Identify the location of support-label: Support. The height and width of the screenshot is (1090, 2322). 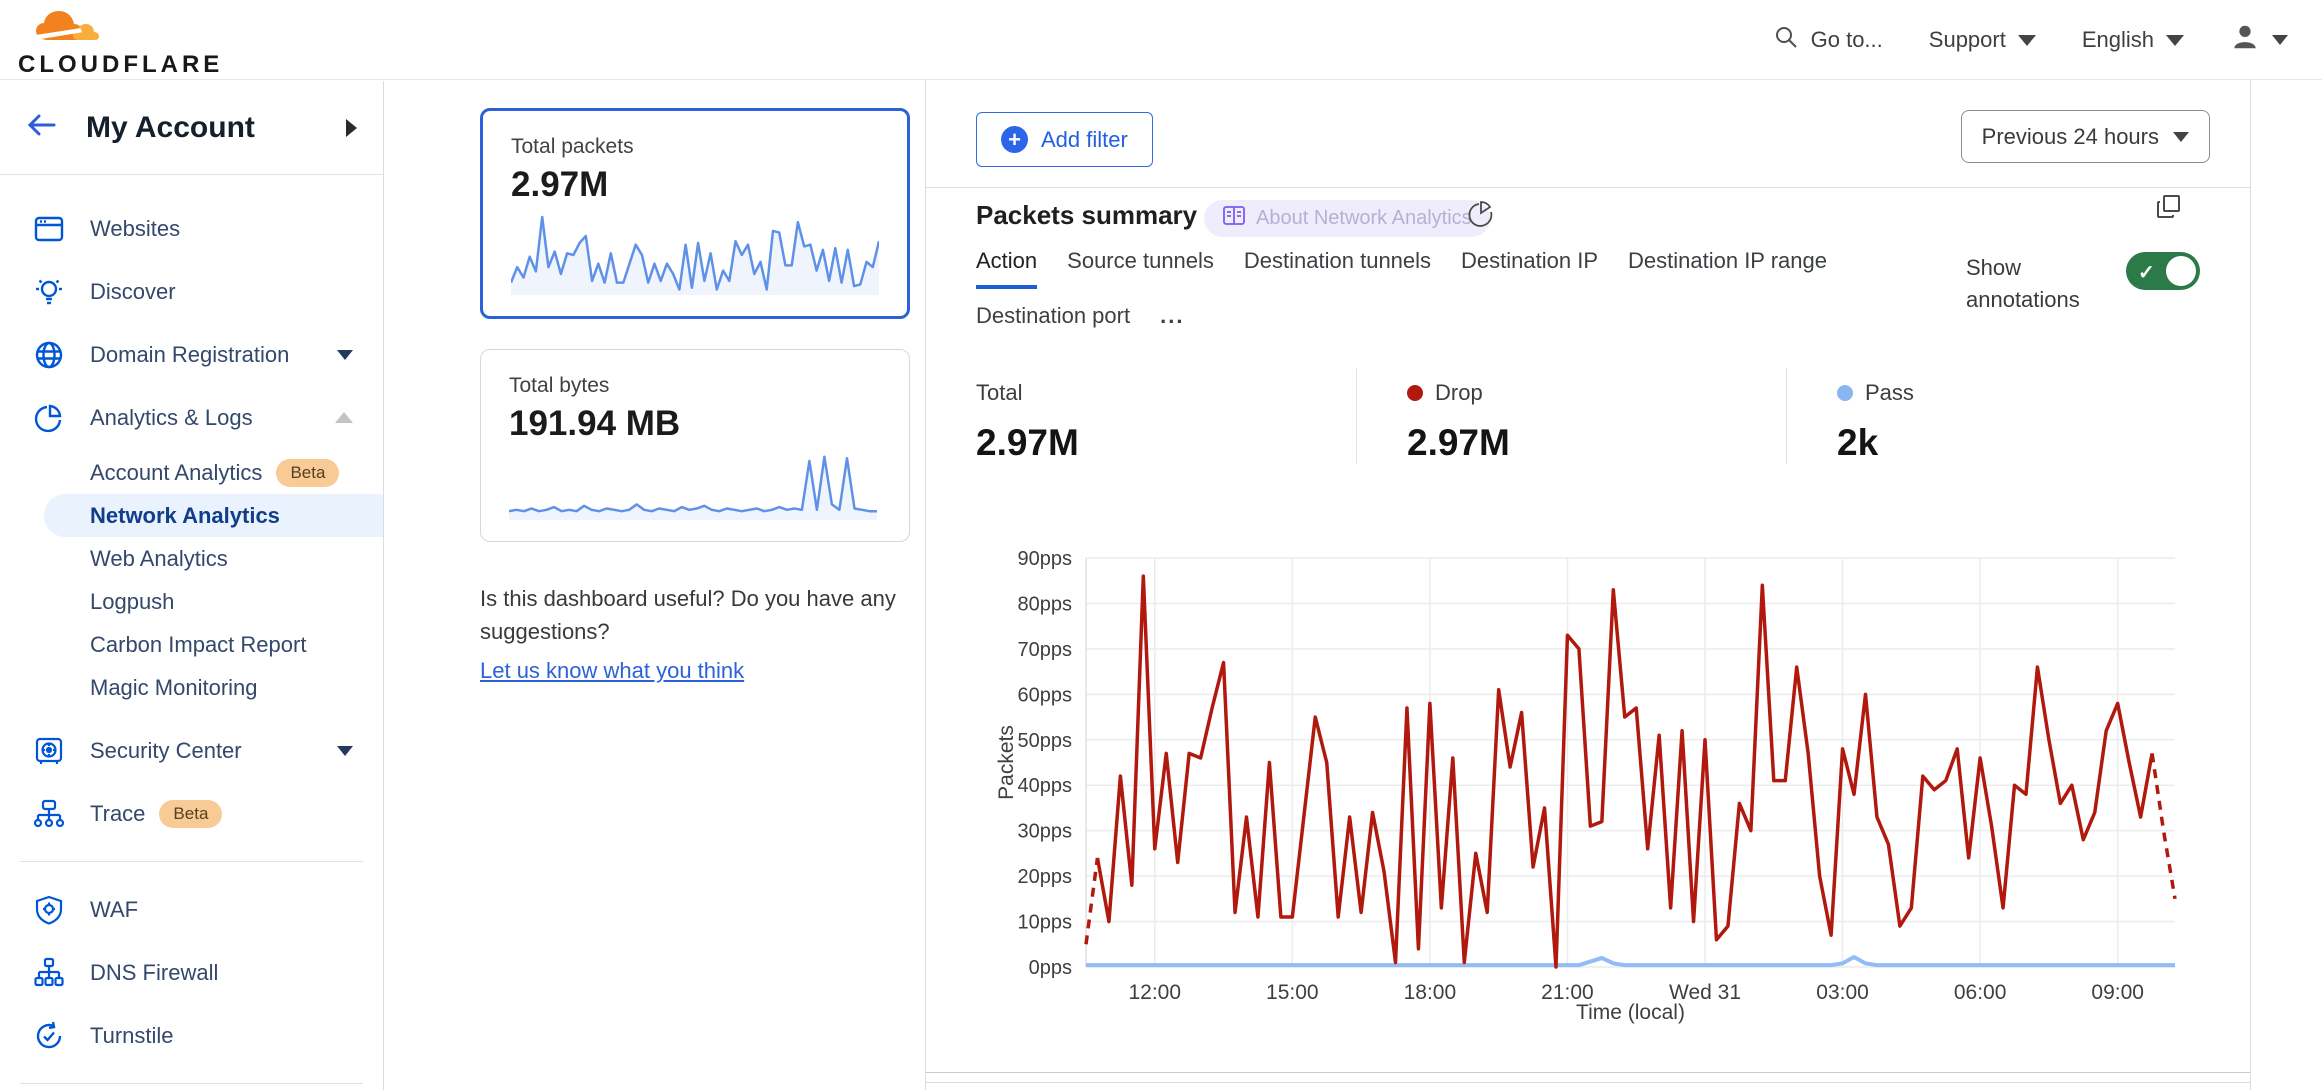
(1967, 39).